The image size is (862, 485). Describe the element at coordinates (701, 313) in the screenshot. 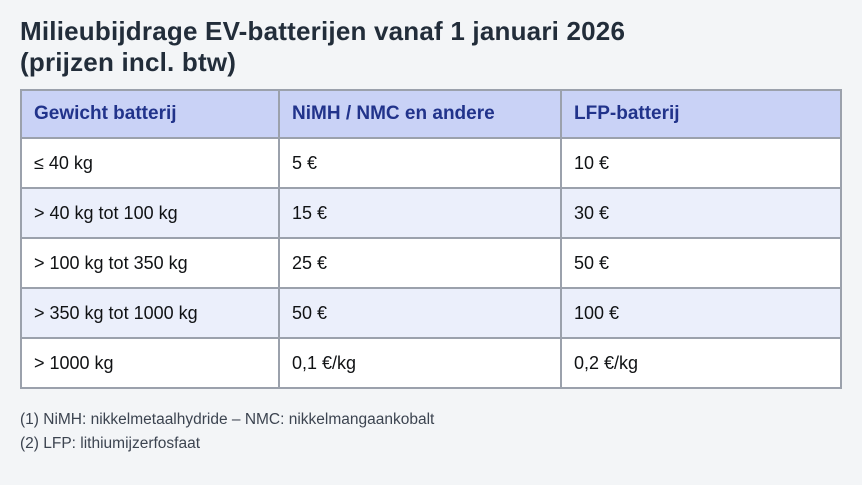

I see `lfp-price-cell: 100 €` at that location.